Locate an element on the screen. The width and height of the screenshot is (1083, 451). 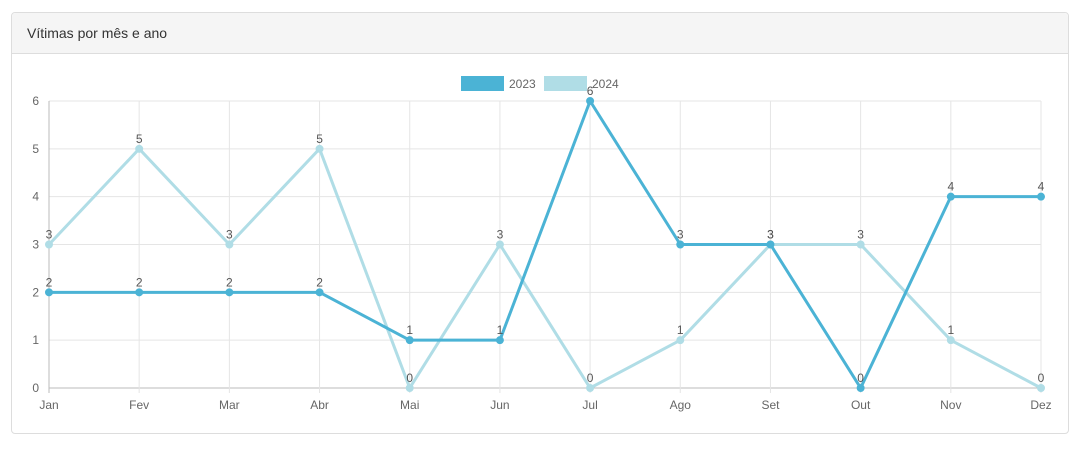
y-tick-label: 0 is located at coordinates (35, 388).